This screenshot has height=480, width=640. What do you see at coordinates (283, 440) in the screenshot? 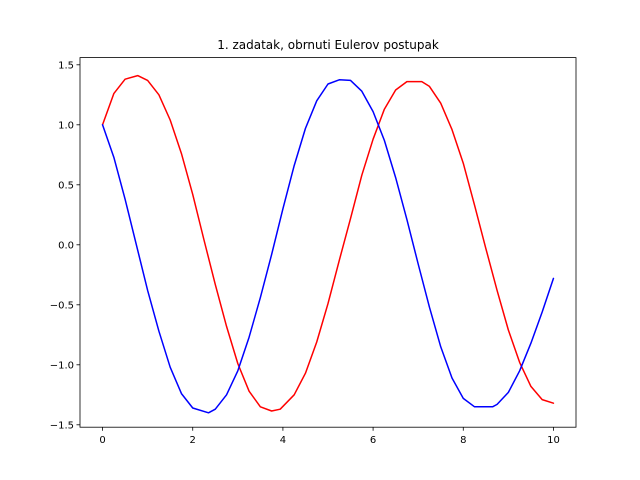
I see `x-tick-label: 4` at bounding box center [283, 440].